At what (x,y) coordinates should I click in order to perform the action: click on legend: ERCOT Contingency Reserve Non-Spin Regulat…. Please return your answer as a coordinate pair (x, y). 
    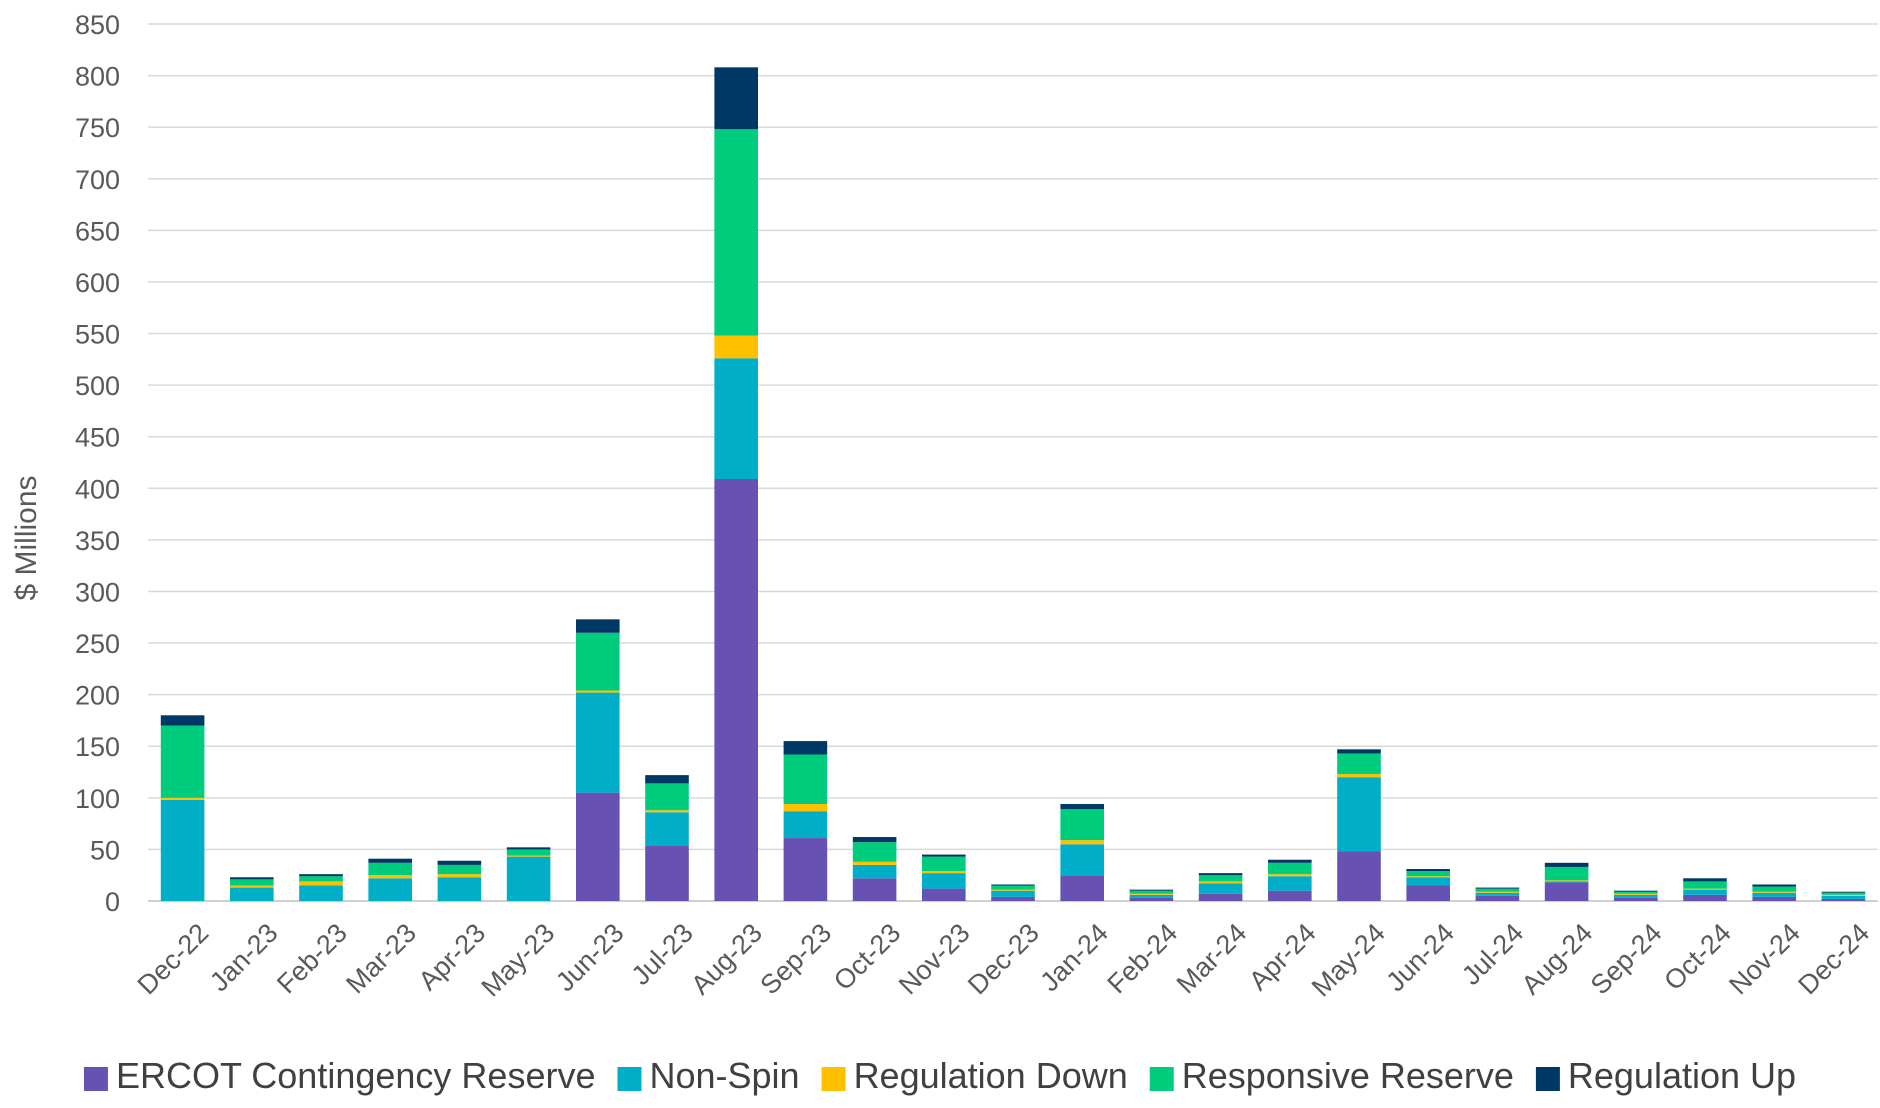
    Looking at the image, I should click on (939, 1075).